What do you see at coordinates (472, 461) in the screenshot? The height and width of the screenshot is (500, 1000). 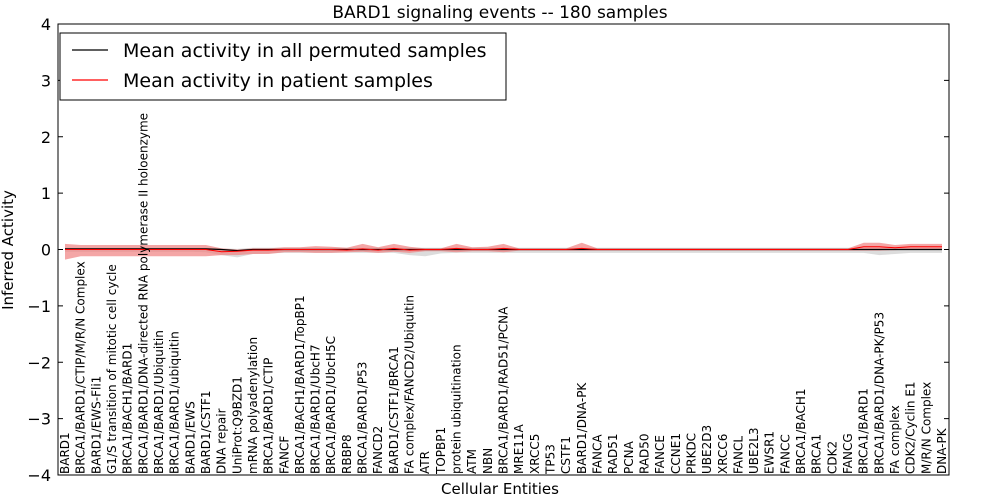 I see `x-category-label: ATM` at bounding box center [472, 461].